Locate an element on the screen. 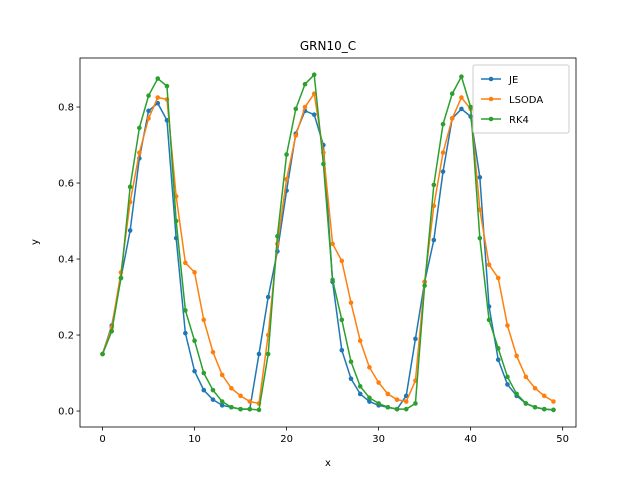  legend-box is located at coordinates (521, 99).